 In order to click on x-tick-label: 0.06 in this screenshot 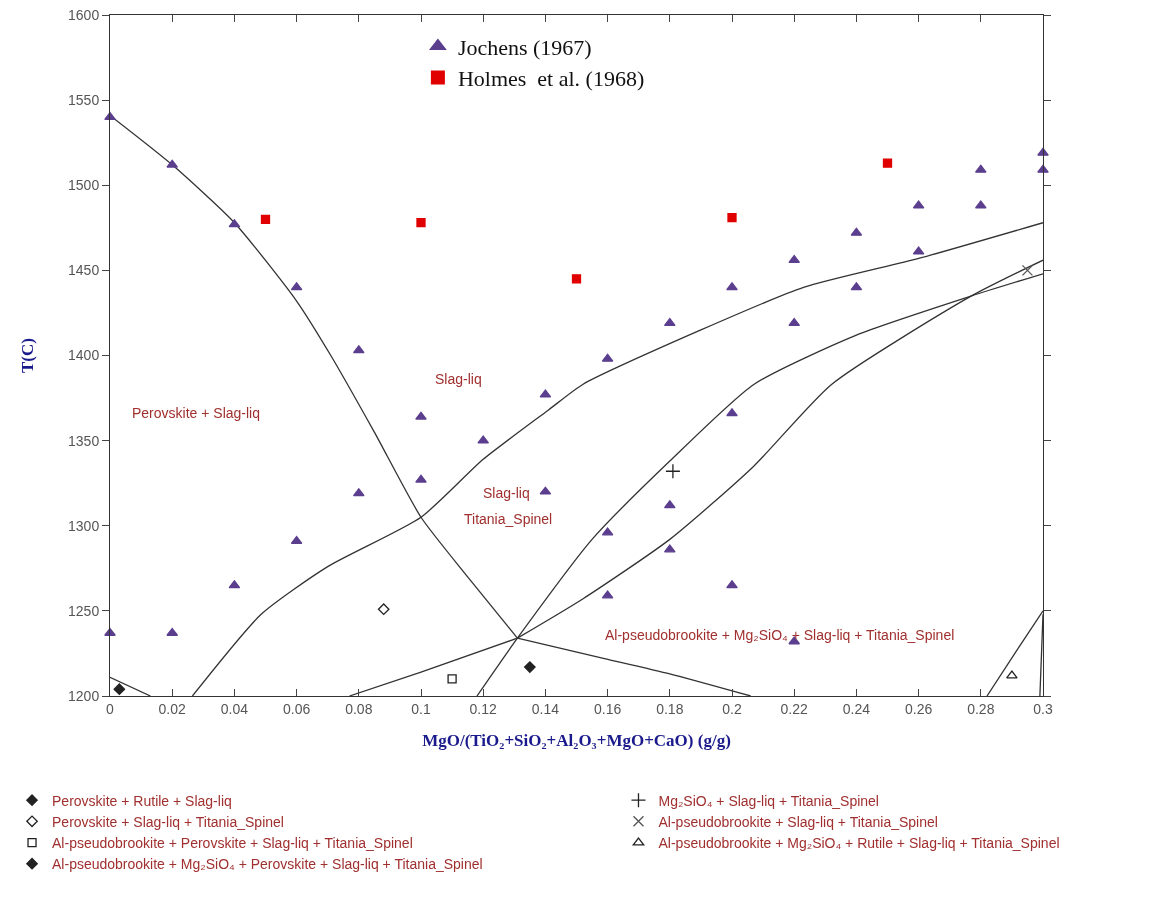, I will do `click(296, 708)`.